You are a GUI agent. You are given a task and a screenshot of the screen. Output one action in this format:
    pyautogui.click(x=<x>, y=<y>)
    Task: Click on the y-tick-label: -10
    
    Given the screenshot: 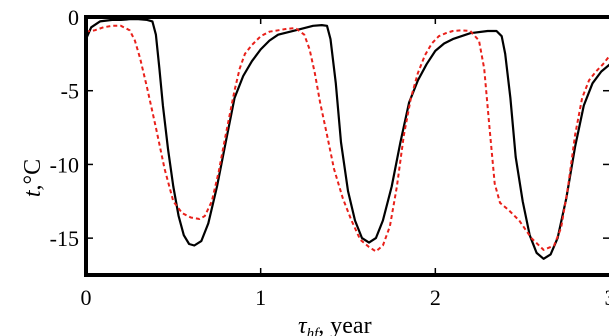 What is the action you would take?
    pyautogui.click(x=64, y=164)
    